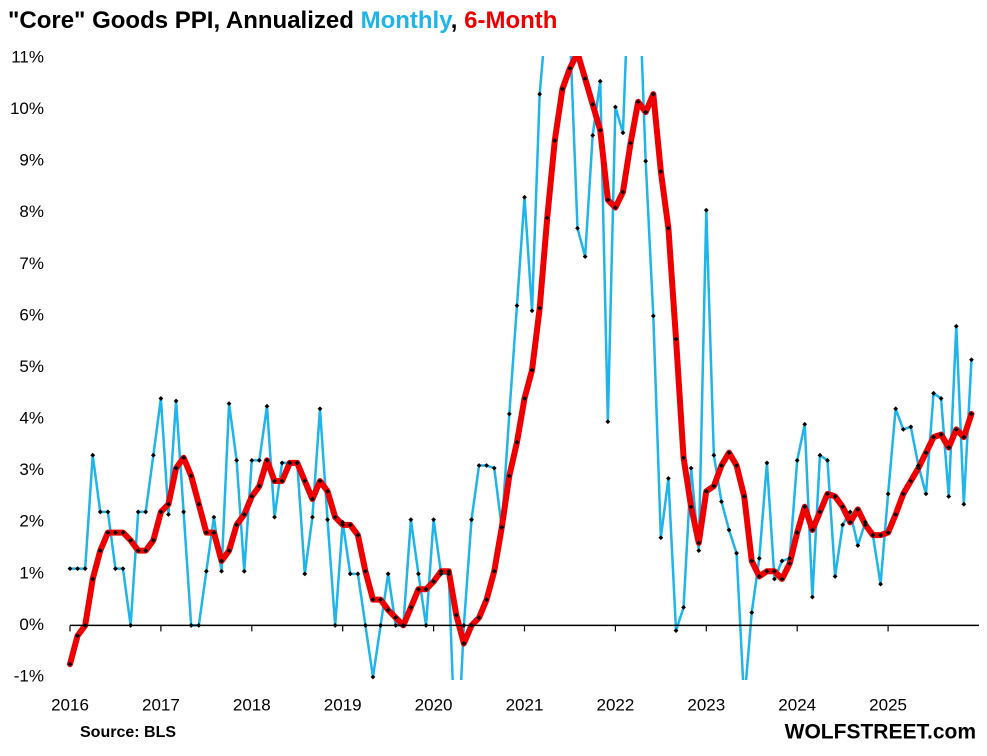  I want to click on y-tick-label: 6%, so click(31, 314).